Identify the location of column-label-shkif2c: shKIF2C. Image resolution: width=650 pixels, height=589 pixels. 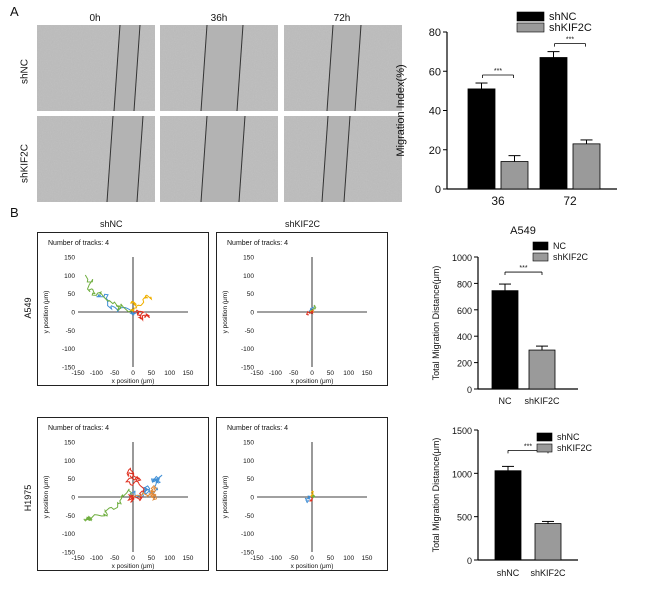
(303, 224).